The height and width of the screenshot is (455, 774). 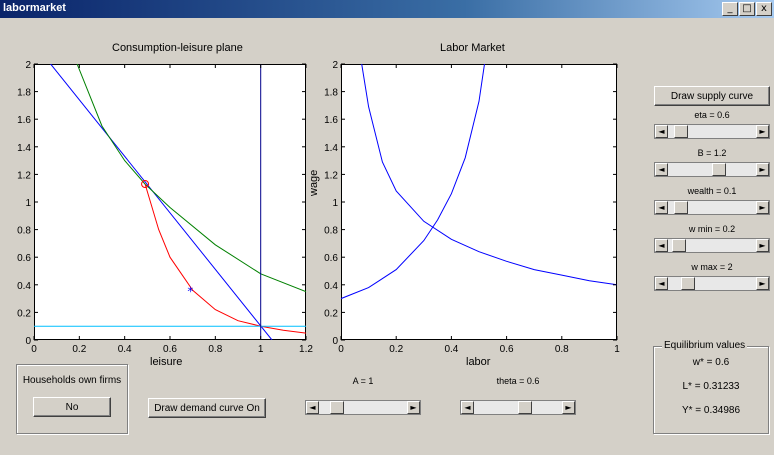 What do you see at coordinates (363, 381) in the screenshot?
I see `a-slider-label: A = 1` at bounding box center [363, 381].